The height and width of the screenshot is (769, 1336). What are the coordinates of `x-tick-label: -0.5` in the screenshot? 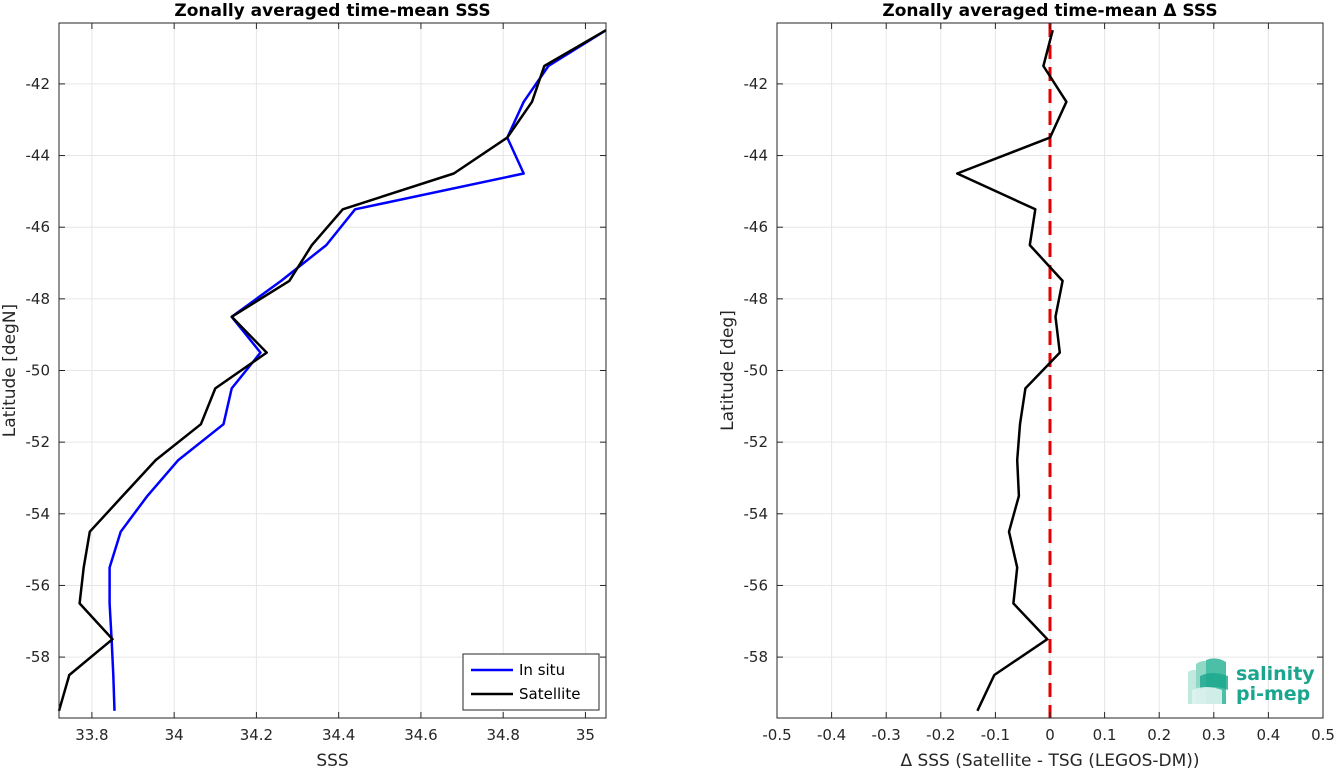 It's located at (776, 735).